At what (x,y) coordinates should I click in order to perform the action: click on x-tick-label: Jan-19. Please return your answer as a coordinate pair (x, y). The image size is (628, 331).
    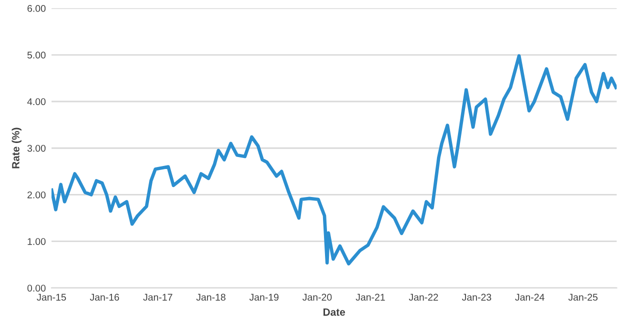
    Looking at the image, I should click on (264, 297).